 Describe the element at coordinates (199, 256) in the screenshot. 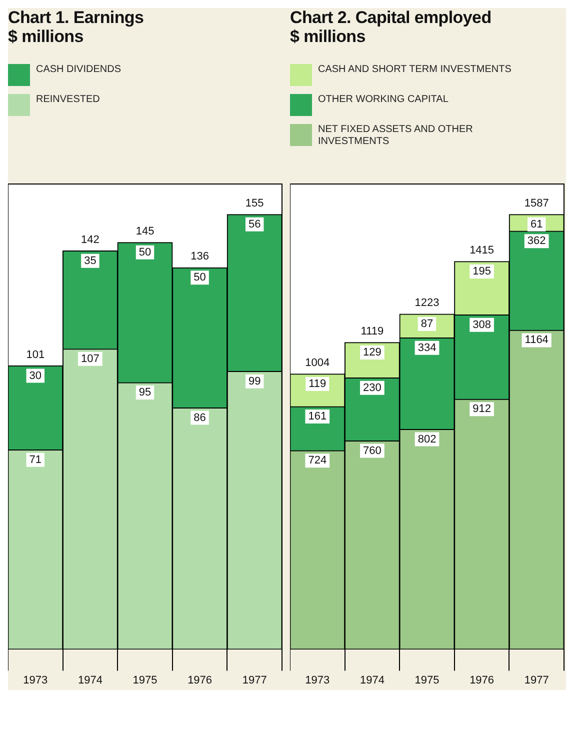

I see `total-label: 136` at that location.